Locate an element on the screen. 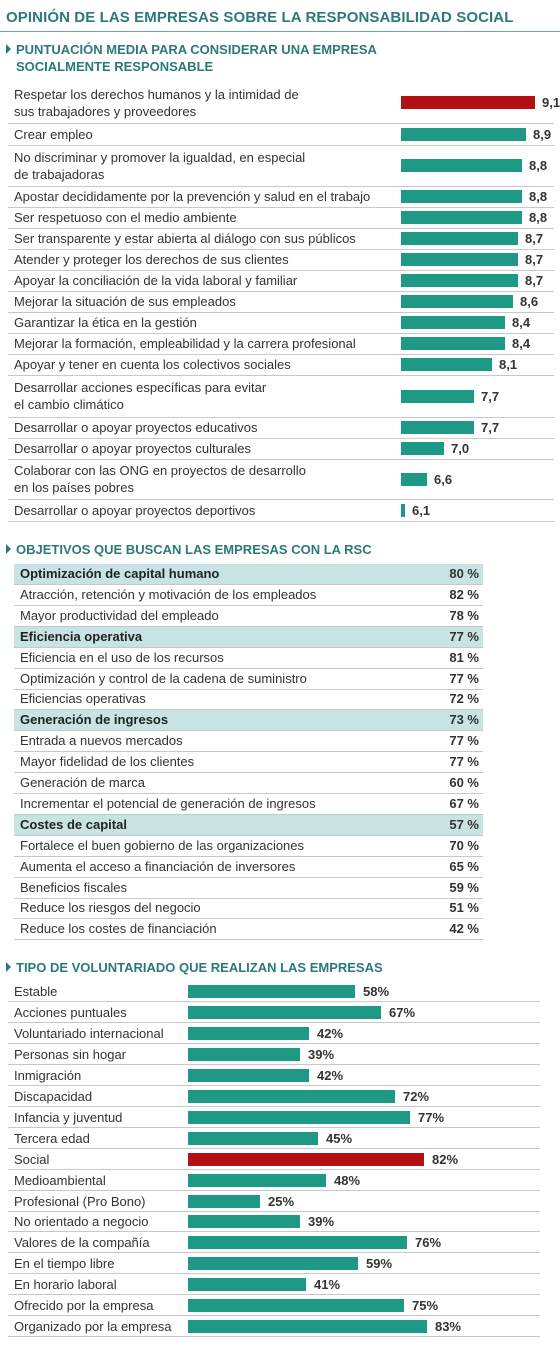 The width and height of the screenshot is (560, 1348). chart3-category-label: Medioambiental is located at coordinates (60, 1180).